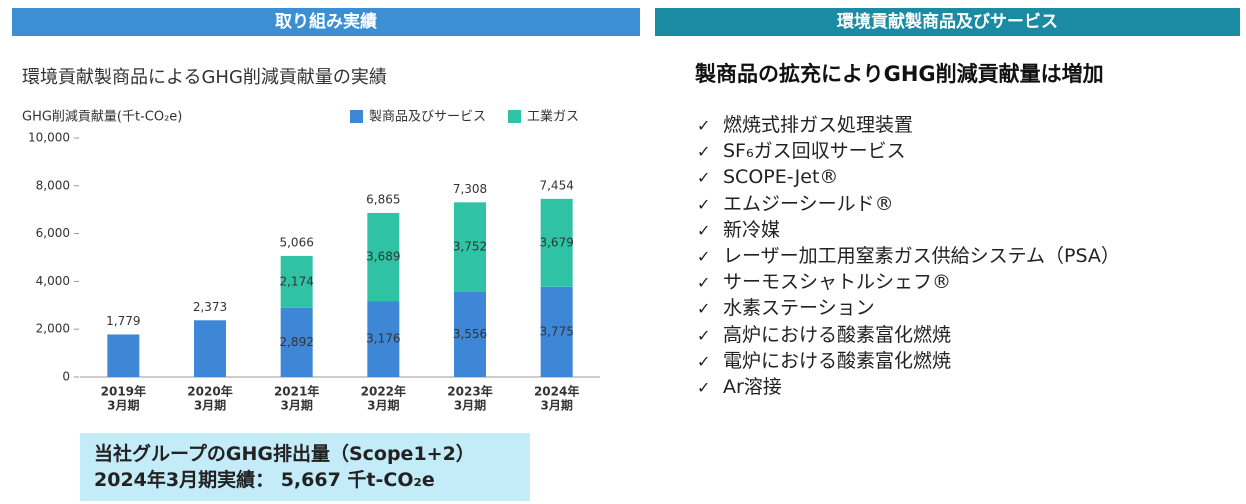 The image size is (1246, 504). What do you see at coordinates (383, 199) in the screenshot?
I see `total-label: 6,865` at bounding box center [383, 199].